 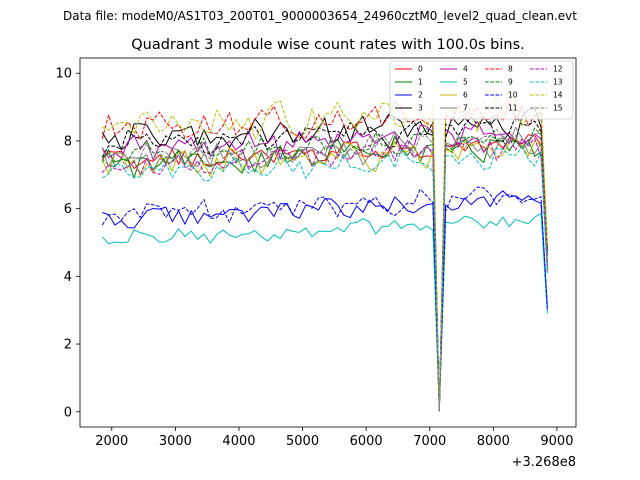 I want to click on y-tick-label: 0, so click(x=68, y=412).